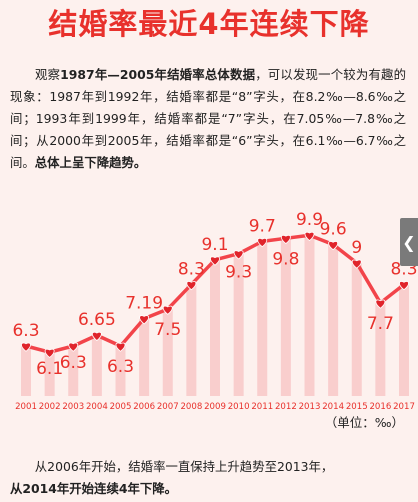  I want to click on x-tick-label: 2014, so click(333, 407).